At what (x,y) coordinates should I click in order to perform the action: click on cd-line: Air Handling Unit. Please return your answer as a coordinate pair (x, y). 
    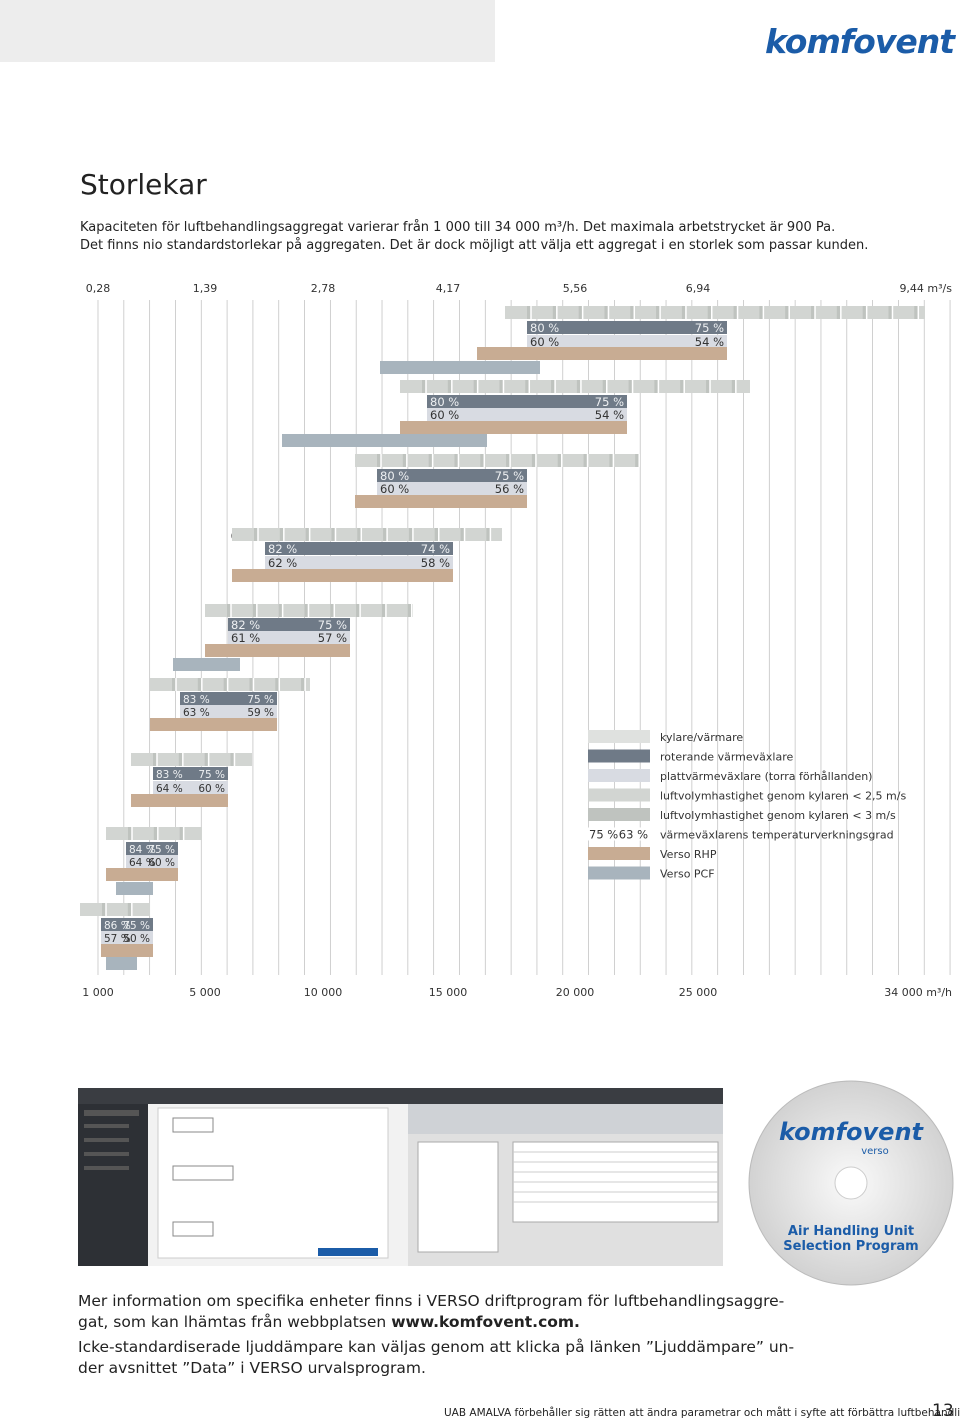
    Looking at the image, I should click on (851, 1231).